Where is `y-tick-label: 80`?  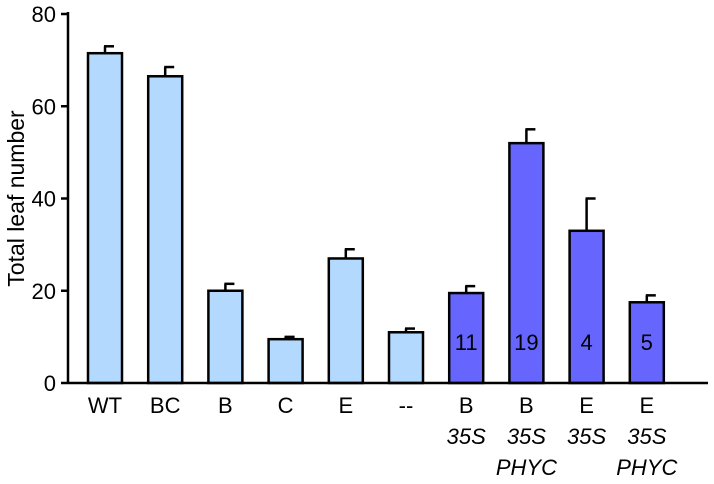
y-tick-label: 80 is located at coordinates (44, 14).